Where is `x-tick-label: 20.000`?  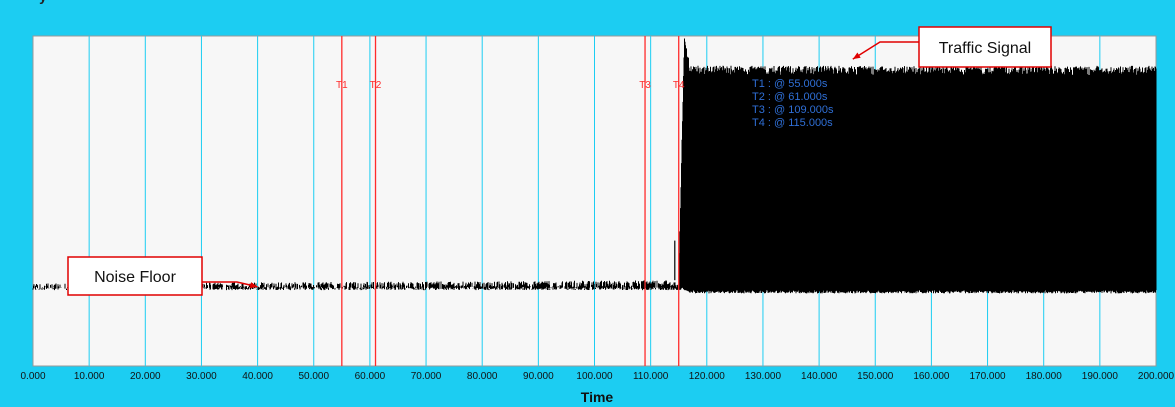
x-tick-label: 20.000 is located at coordinates (145, 376).